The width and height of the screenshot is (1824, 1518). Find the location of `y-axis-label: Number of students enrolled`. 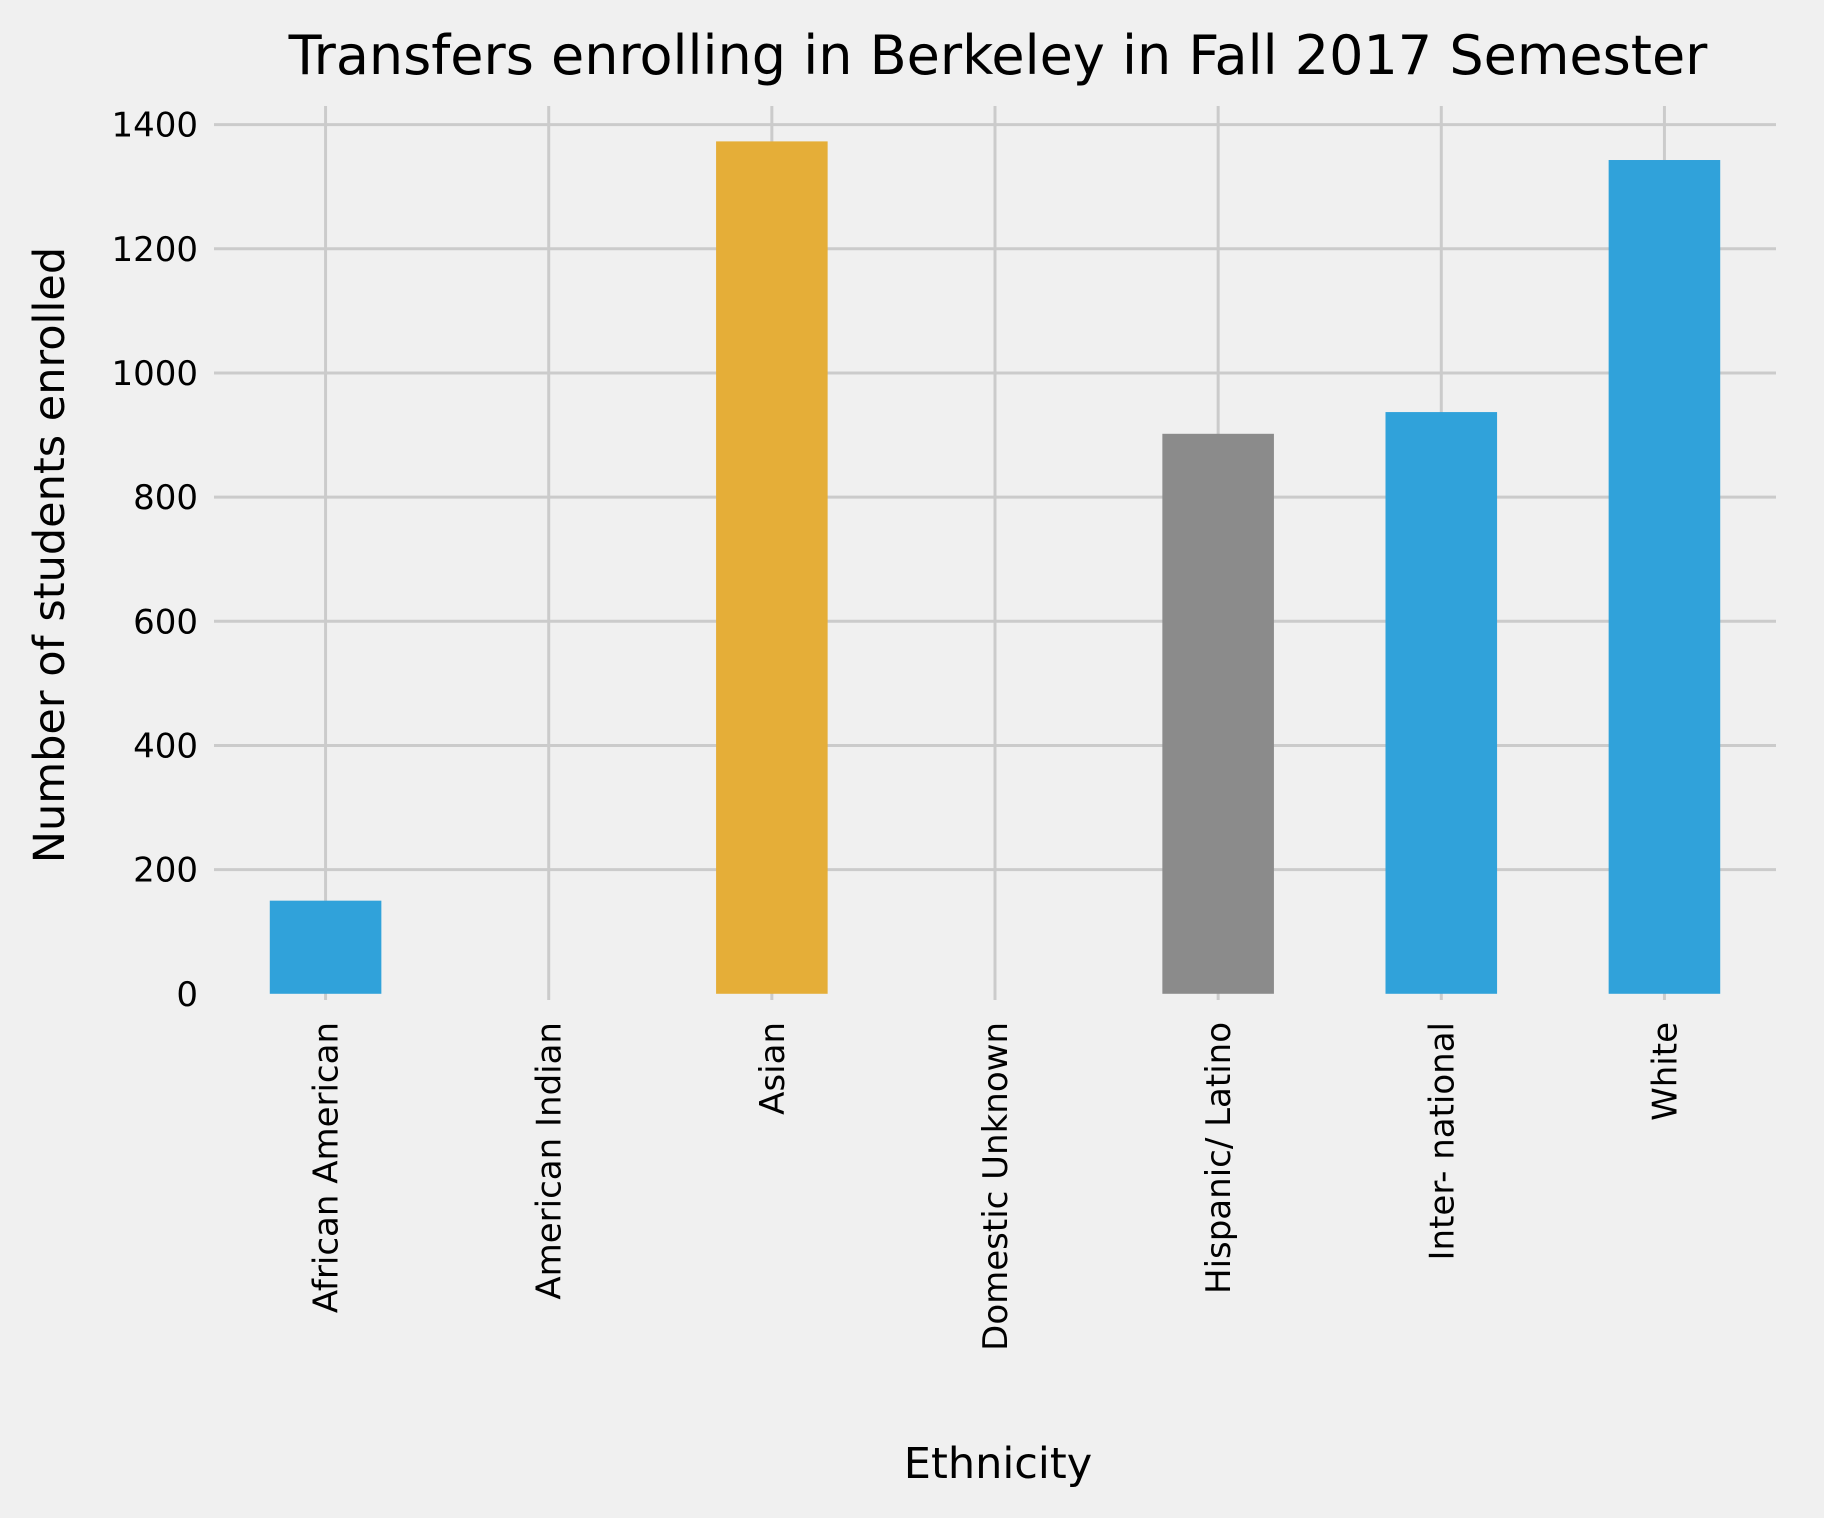

y-axis-label: Number of students enrolled is located at coordinates (50, 555).